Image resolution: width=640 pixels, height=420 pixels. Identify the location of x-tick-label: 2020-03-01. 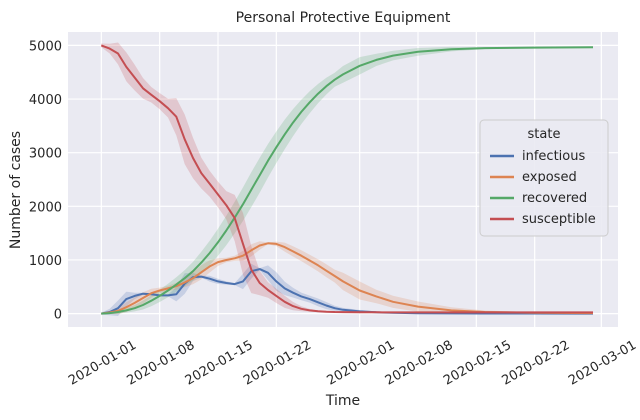
(602, 363).